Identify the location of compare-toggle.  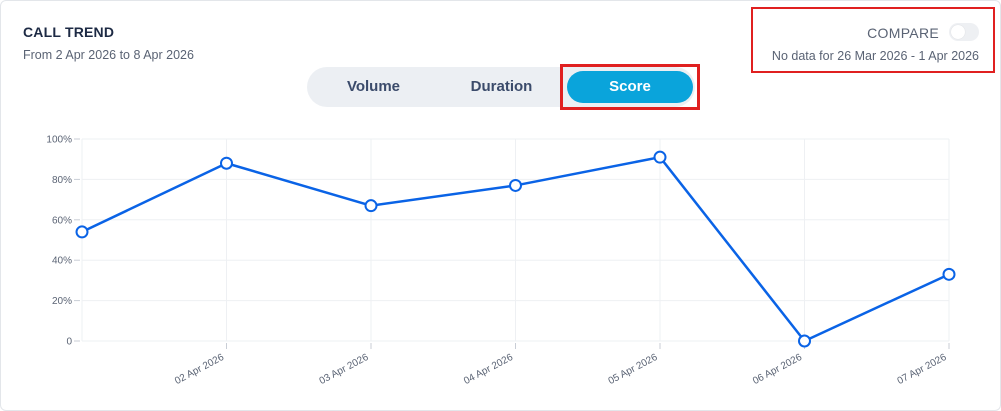
(964, 32).